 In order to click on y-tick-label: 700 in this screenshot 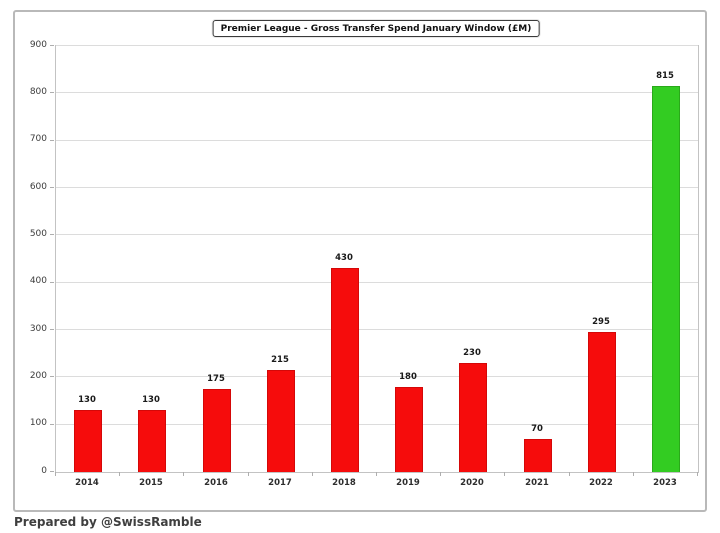, I will do `click(38, 139)`.